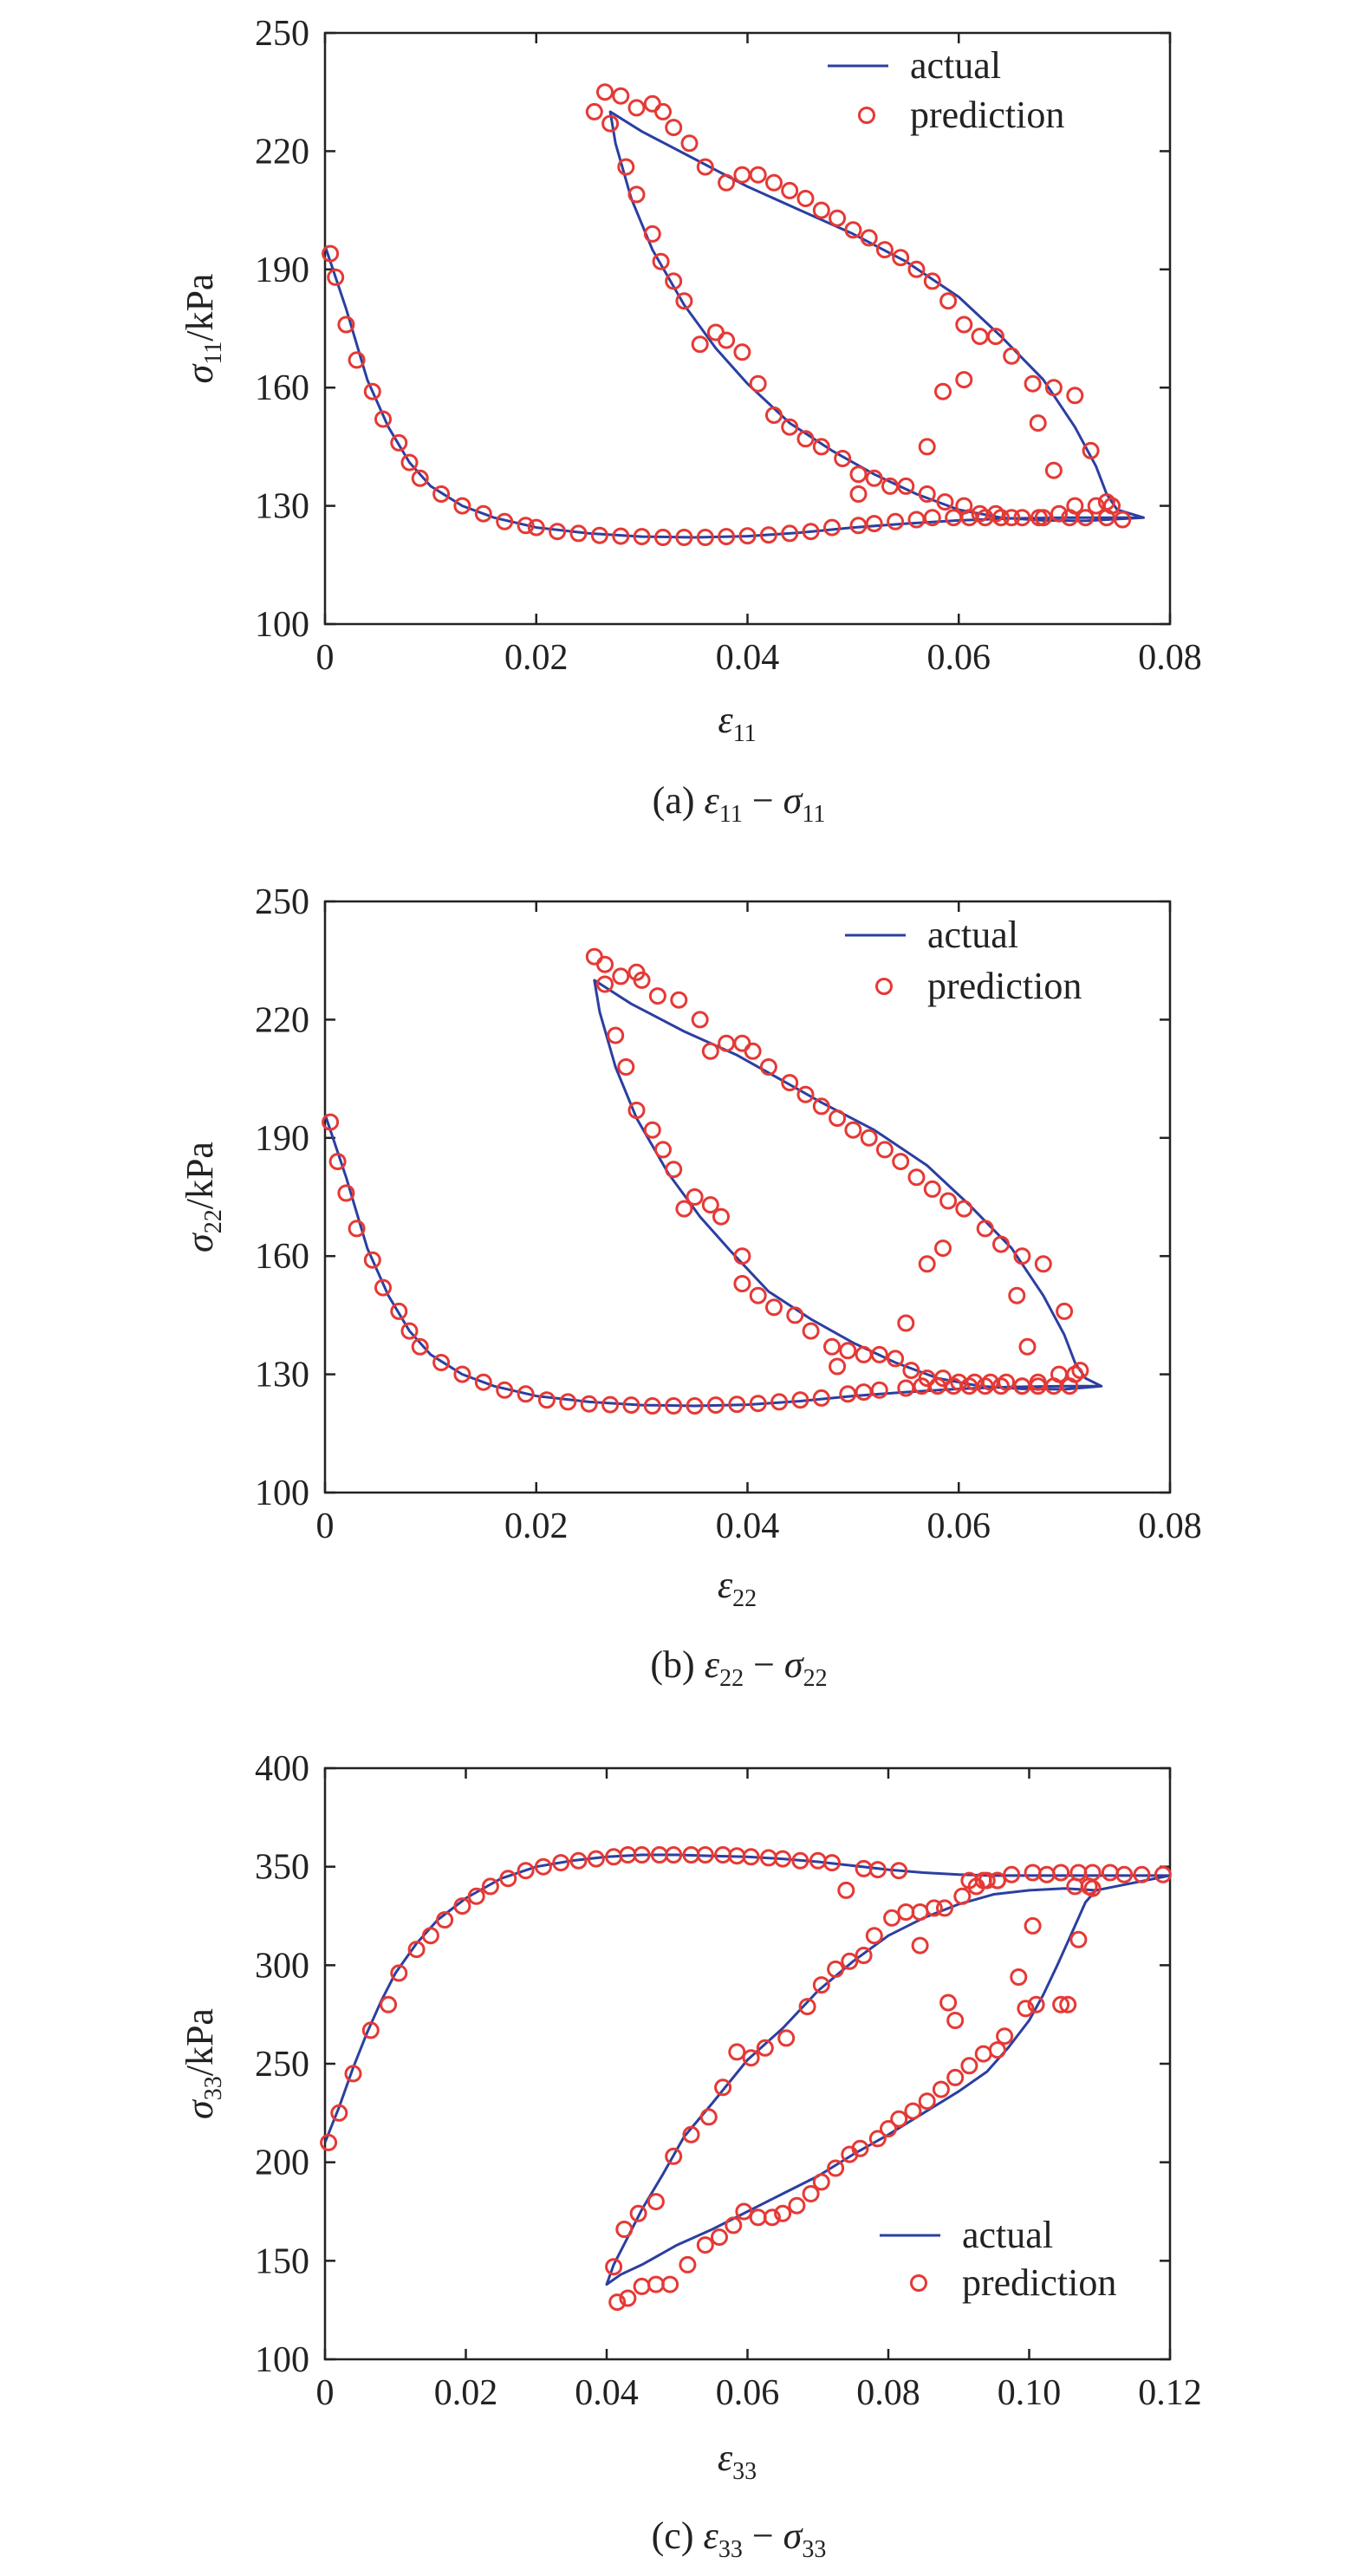  What do you see at coordinates (282, 2261) in the screenshot?
I see `y-tick-label: 150` at bounding box center [282, 2261].